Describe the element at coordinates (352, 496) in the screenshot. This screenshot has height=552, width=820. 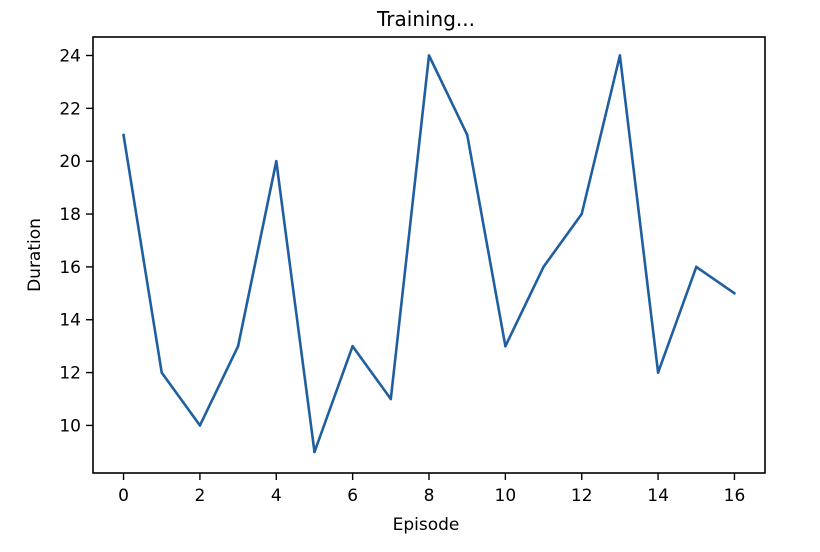
I see `x-tick-label: 6` at that location.